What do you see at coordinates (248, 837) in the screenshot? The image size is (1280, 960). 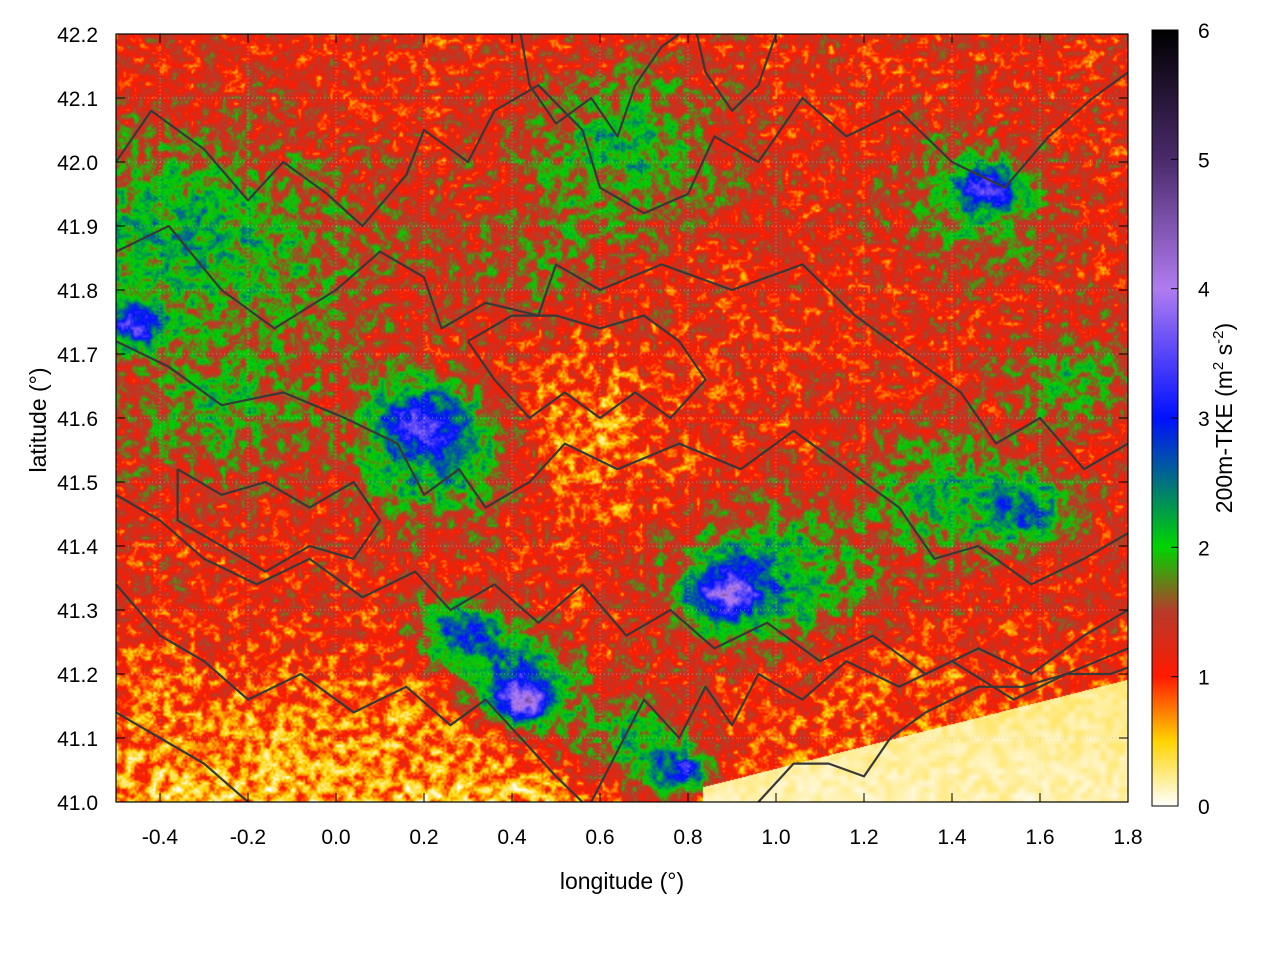 I see `x-tick-label-1: -0.2` at bounding box center [248, 837].